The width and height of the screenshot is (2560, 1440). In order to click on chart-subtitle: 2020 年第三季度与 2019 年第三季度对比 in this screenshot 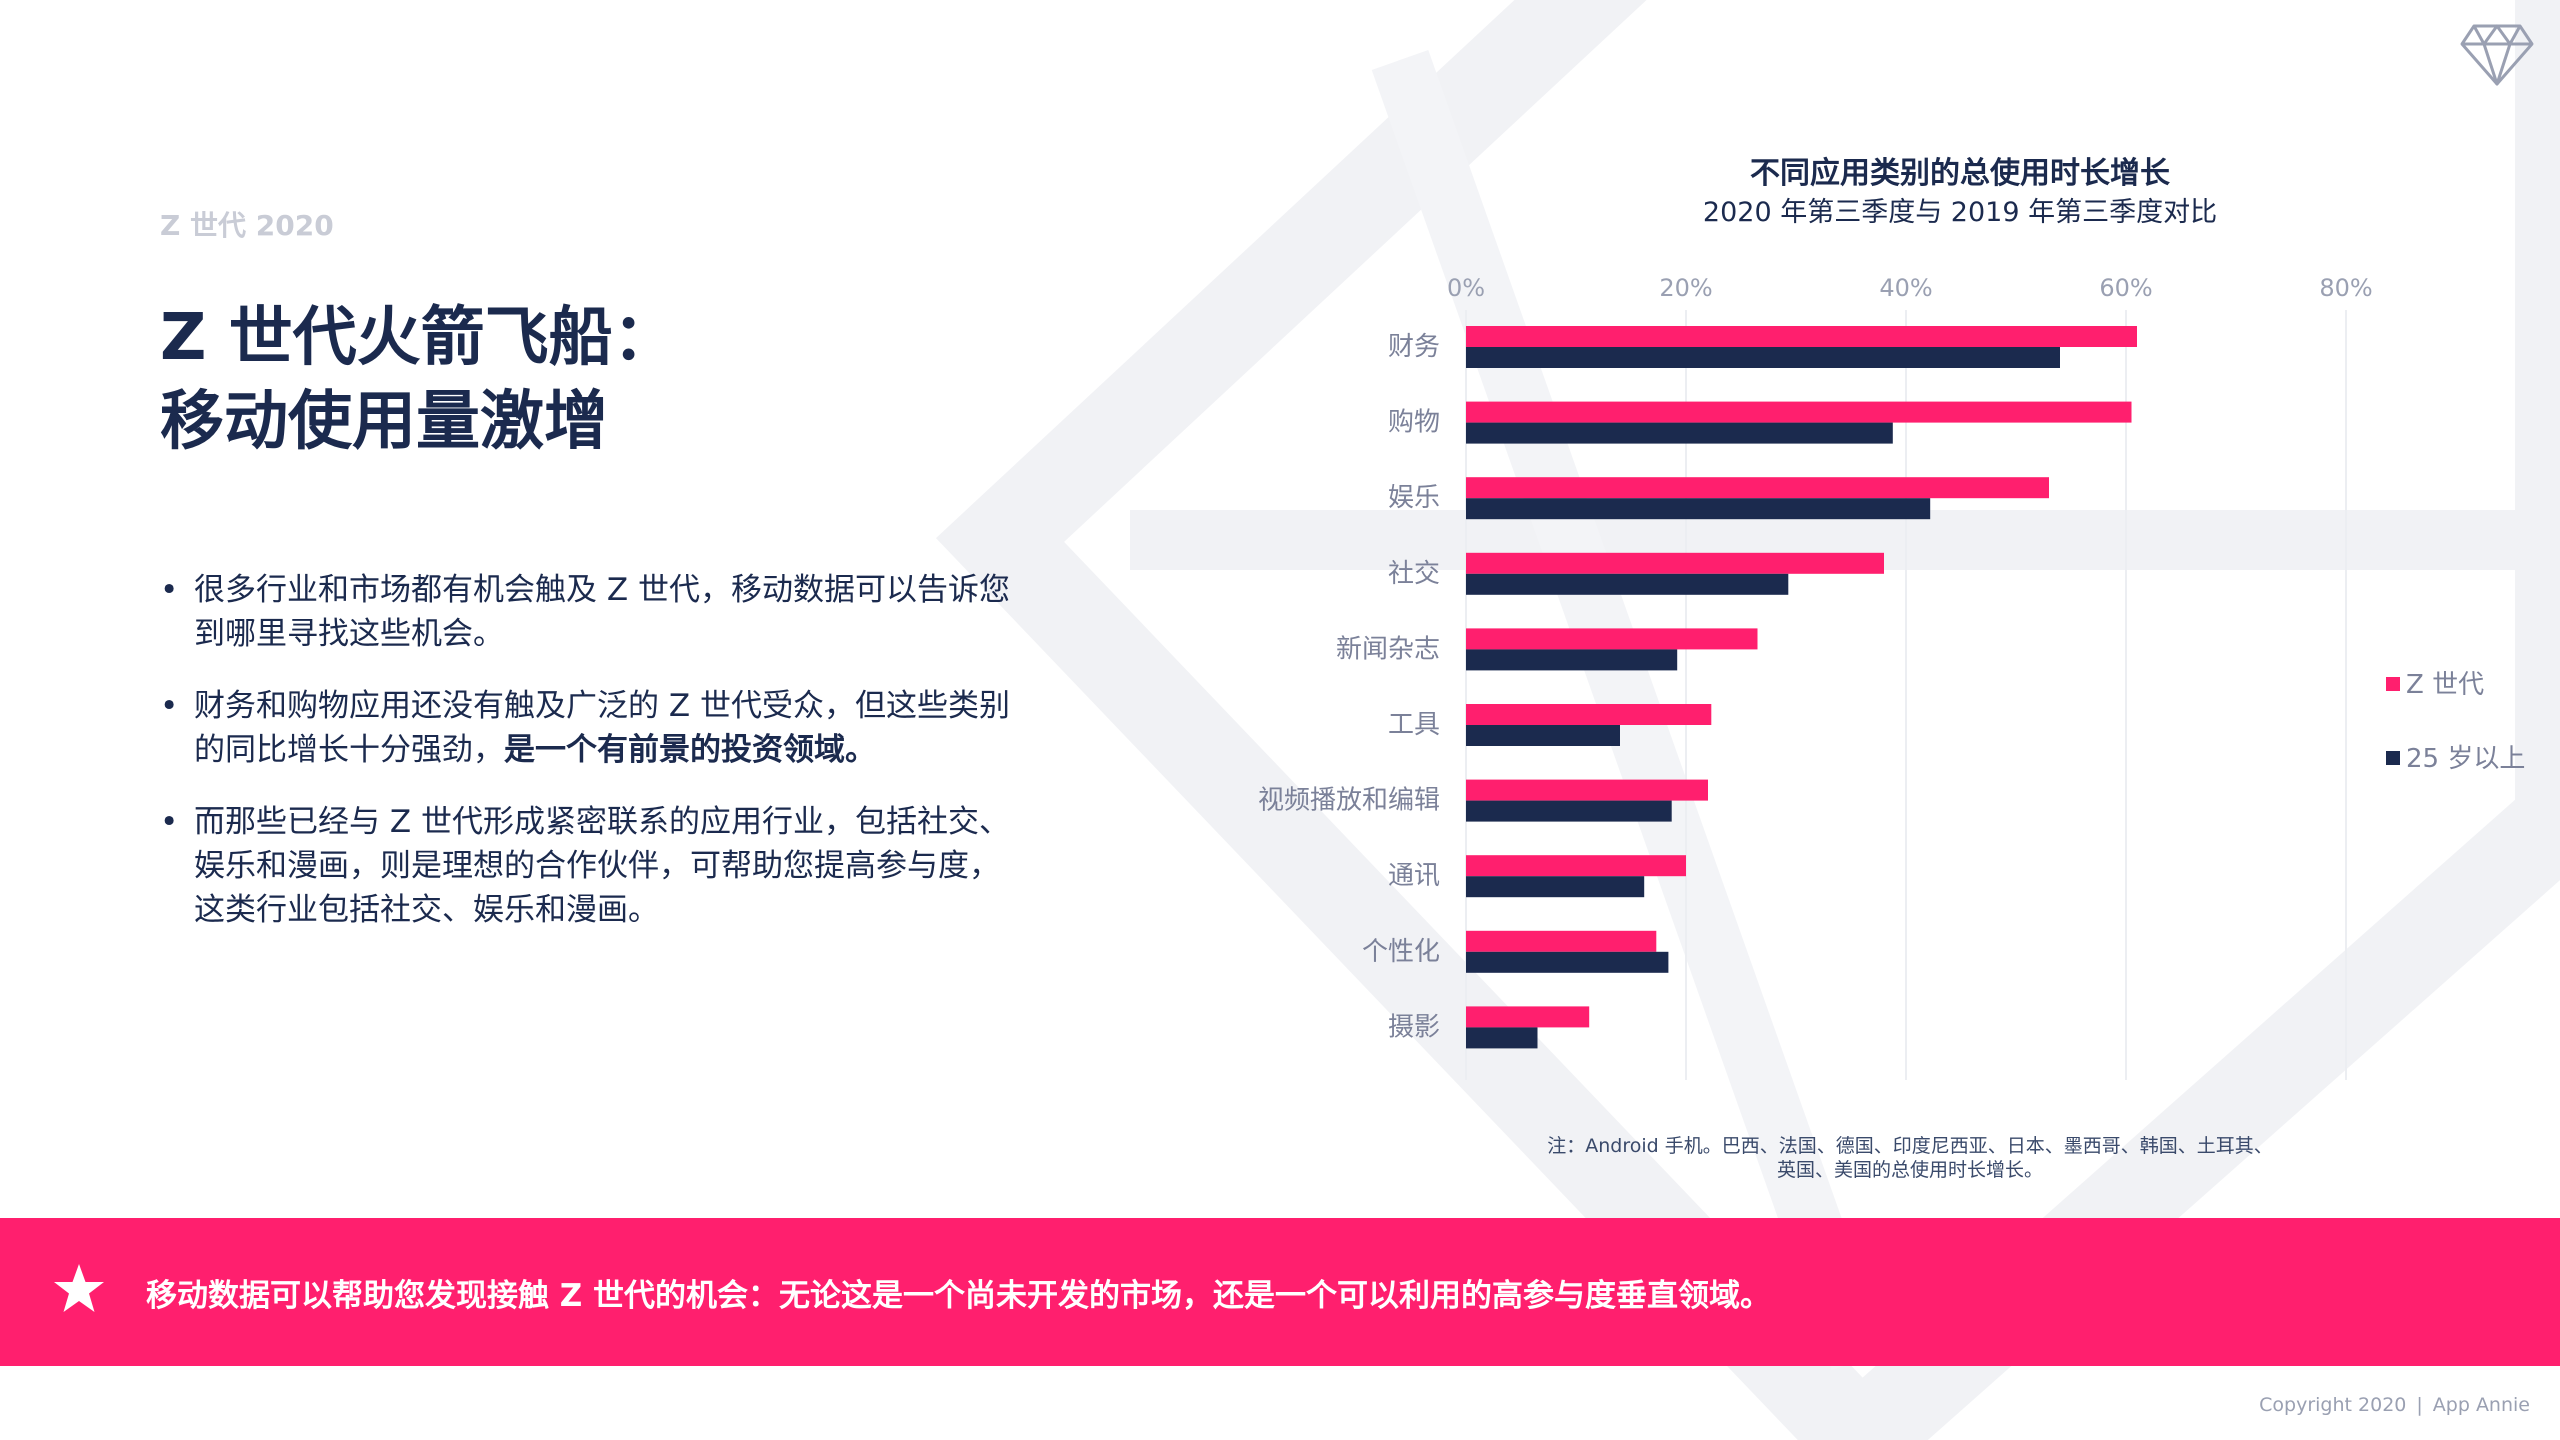, I will do `click(1960, 212)`.